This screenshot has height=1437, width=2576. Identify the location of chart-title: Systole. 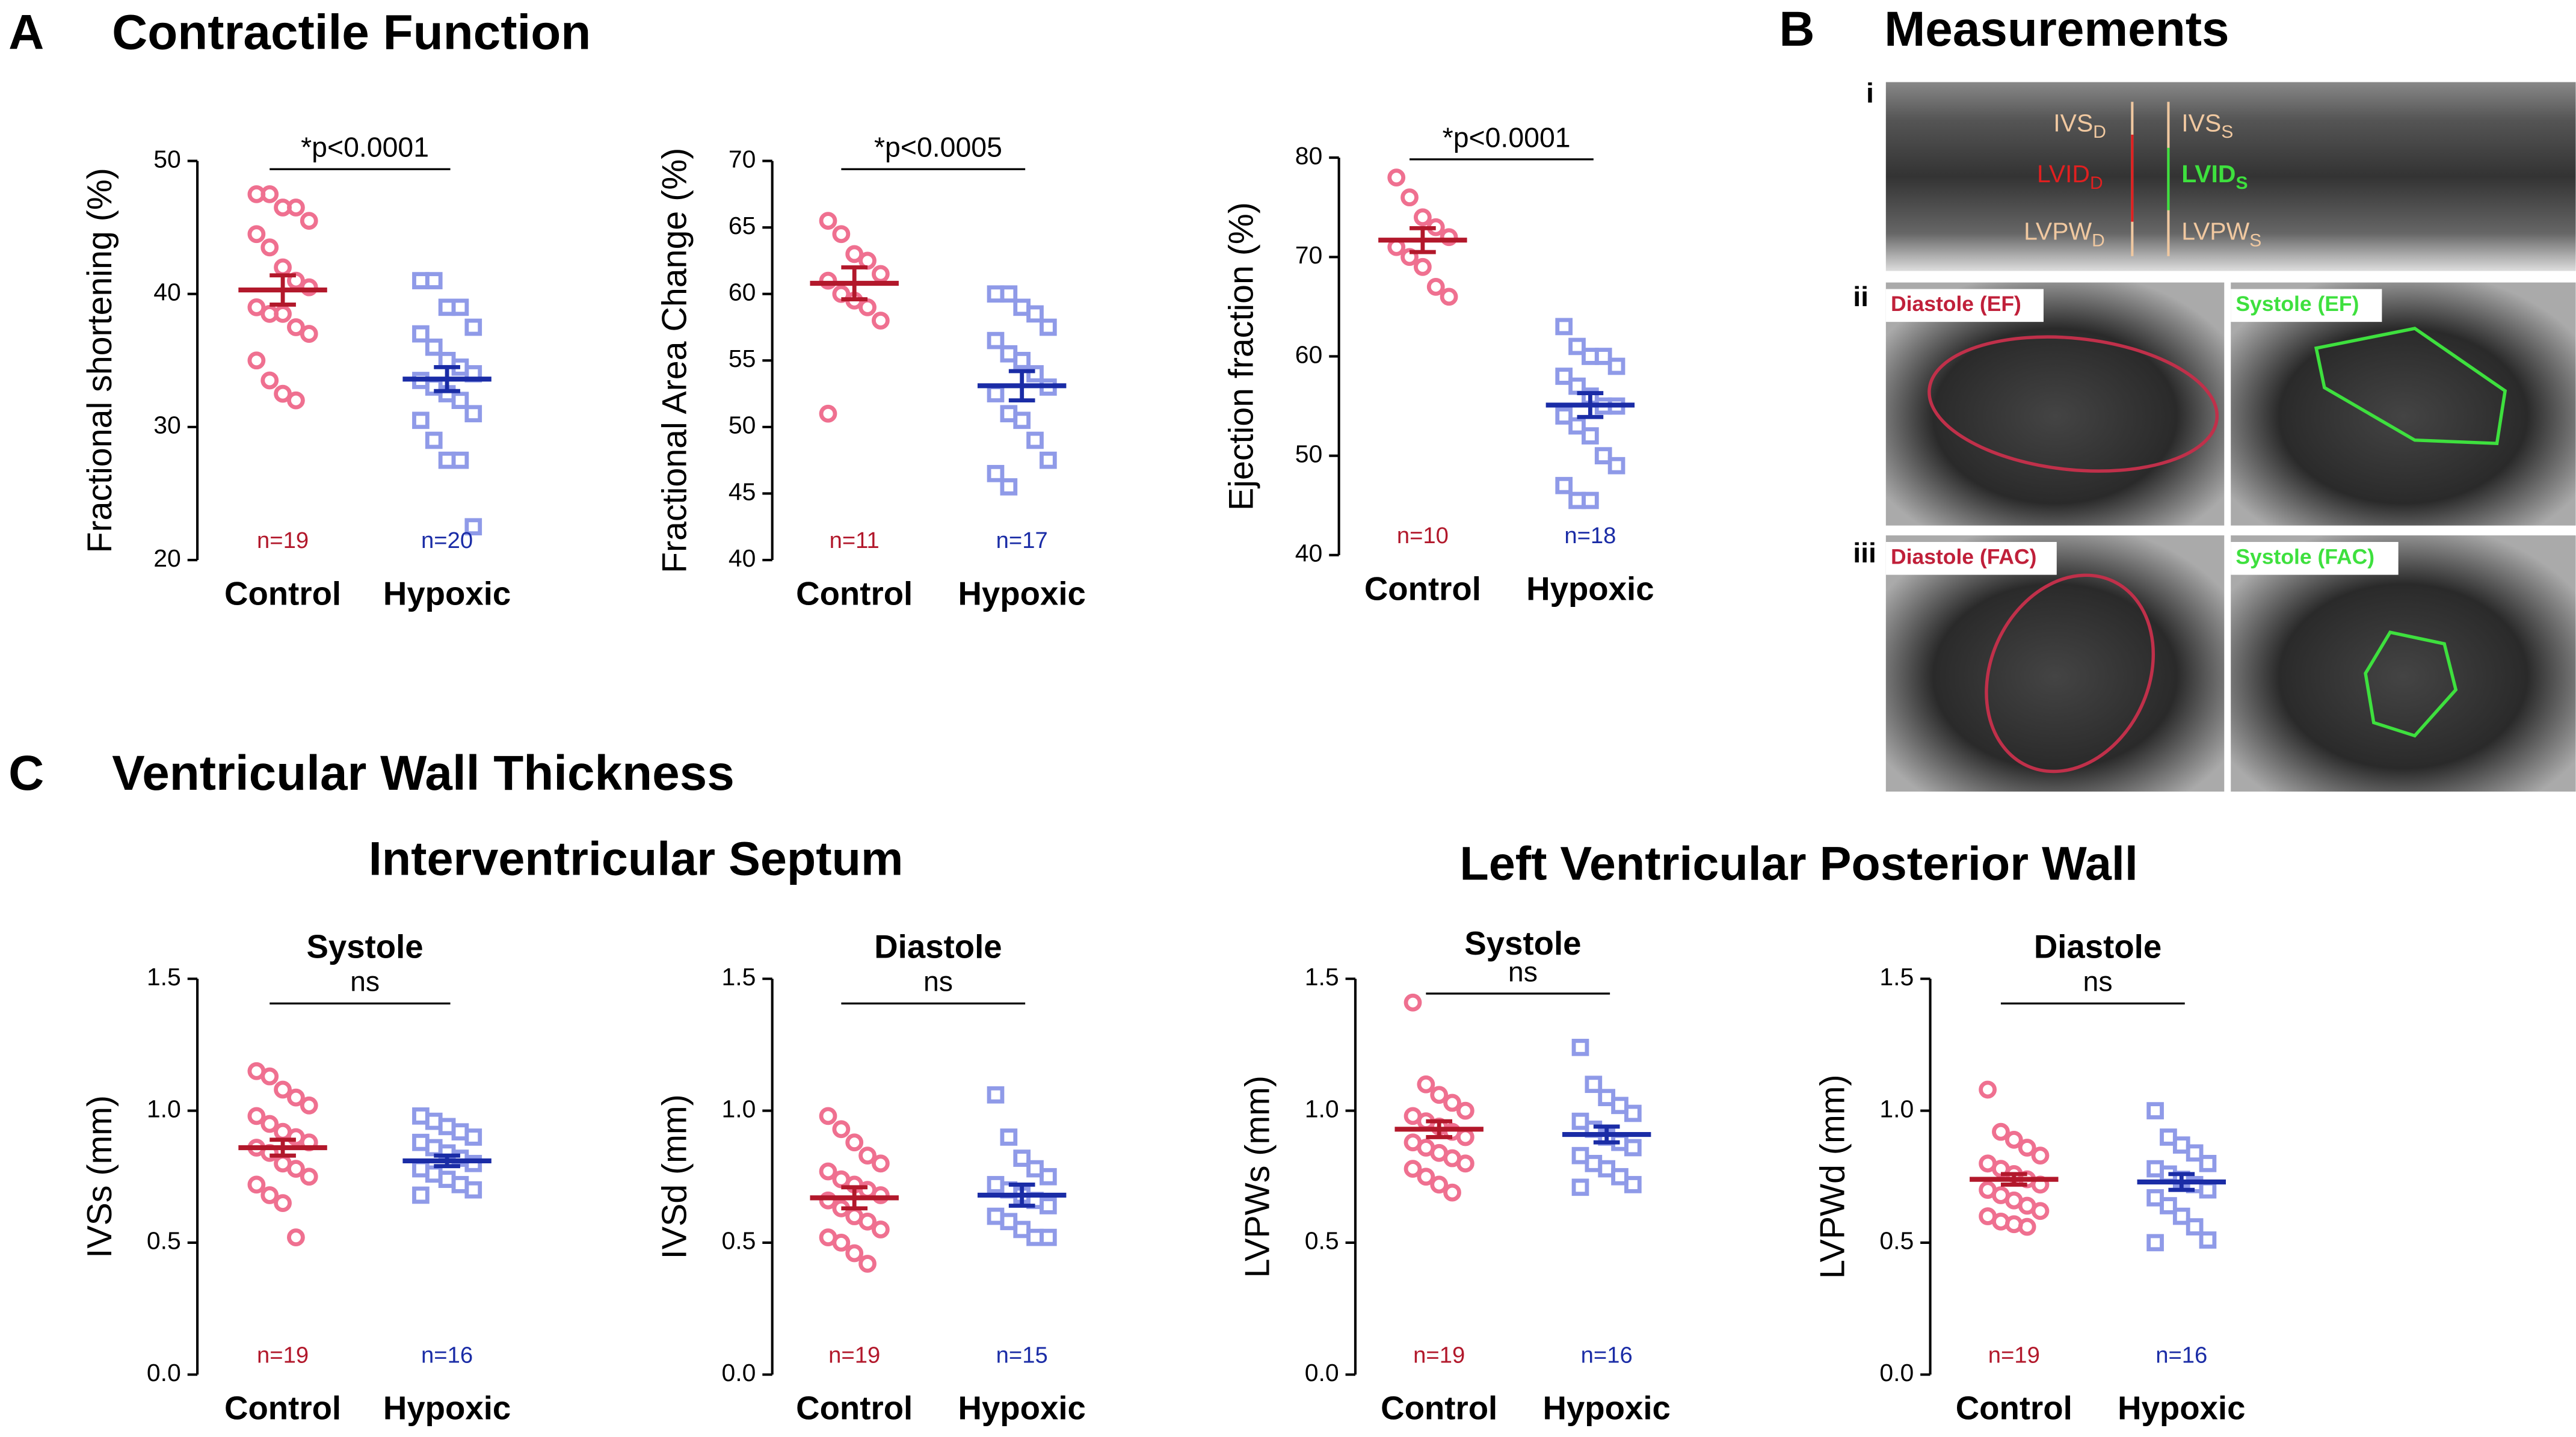
(364, 947).